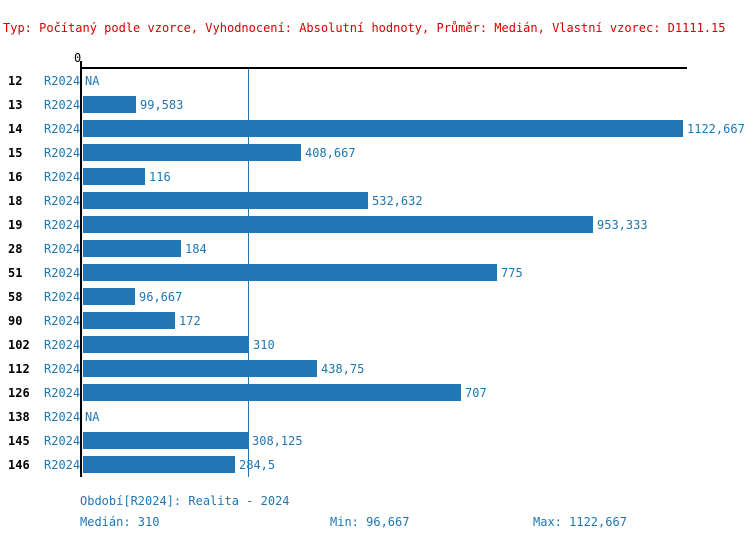 The image size is (750, 538). I want to click on chart-row: 16 R2024 116, so click(375, 177).